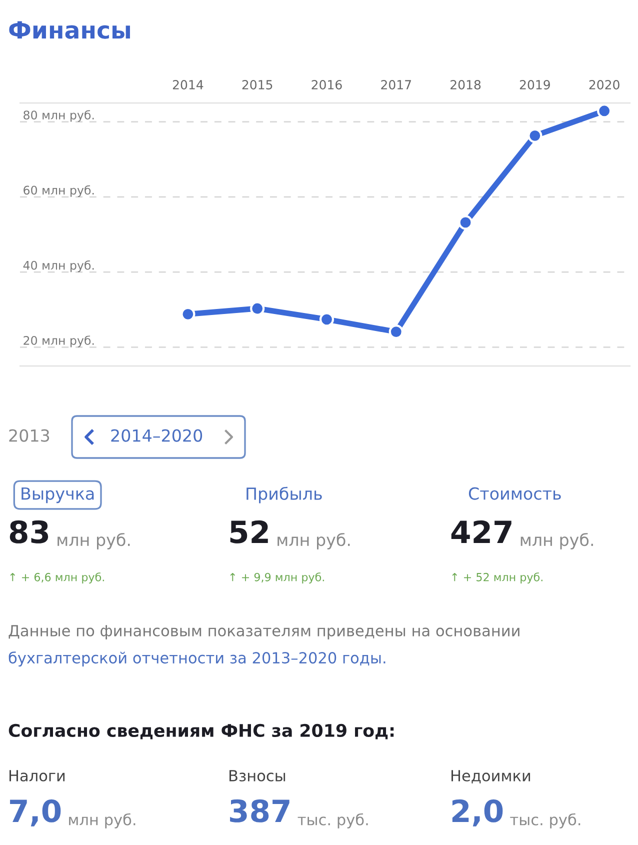 This screenshot has height=845, width=638. I want to click on text: Прибыль, so click(284, 495).